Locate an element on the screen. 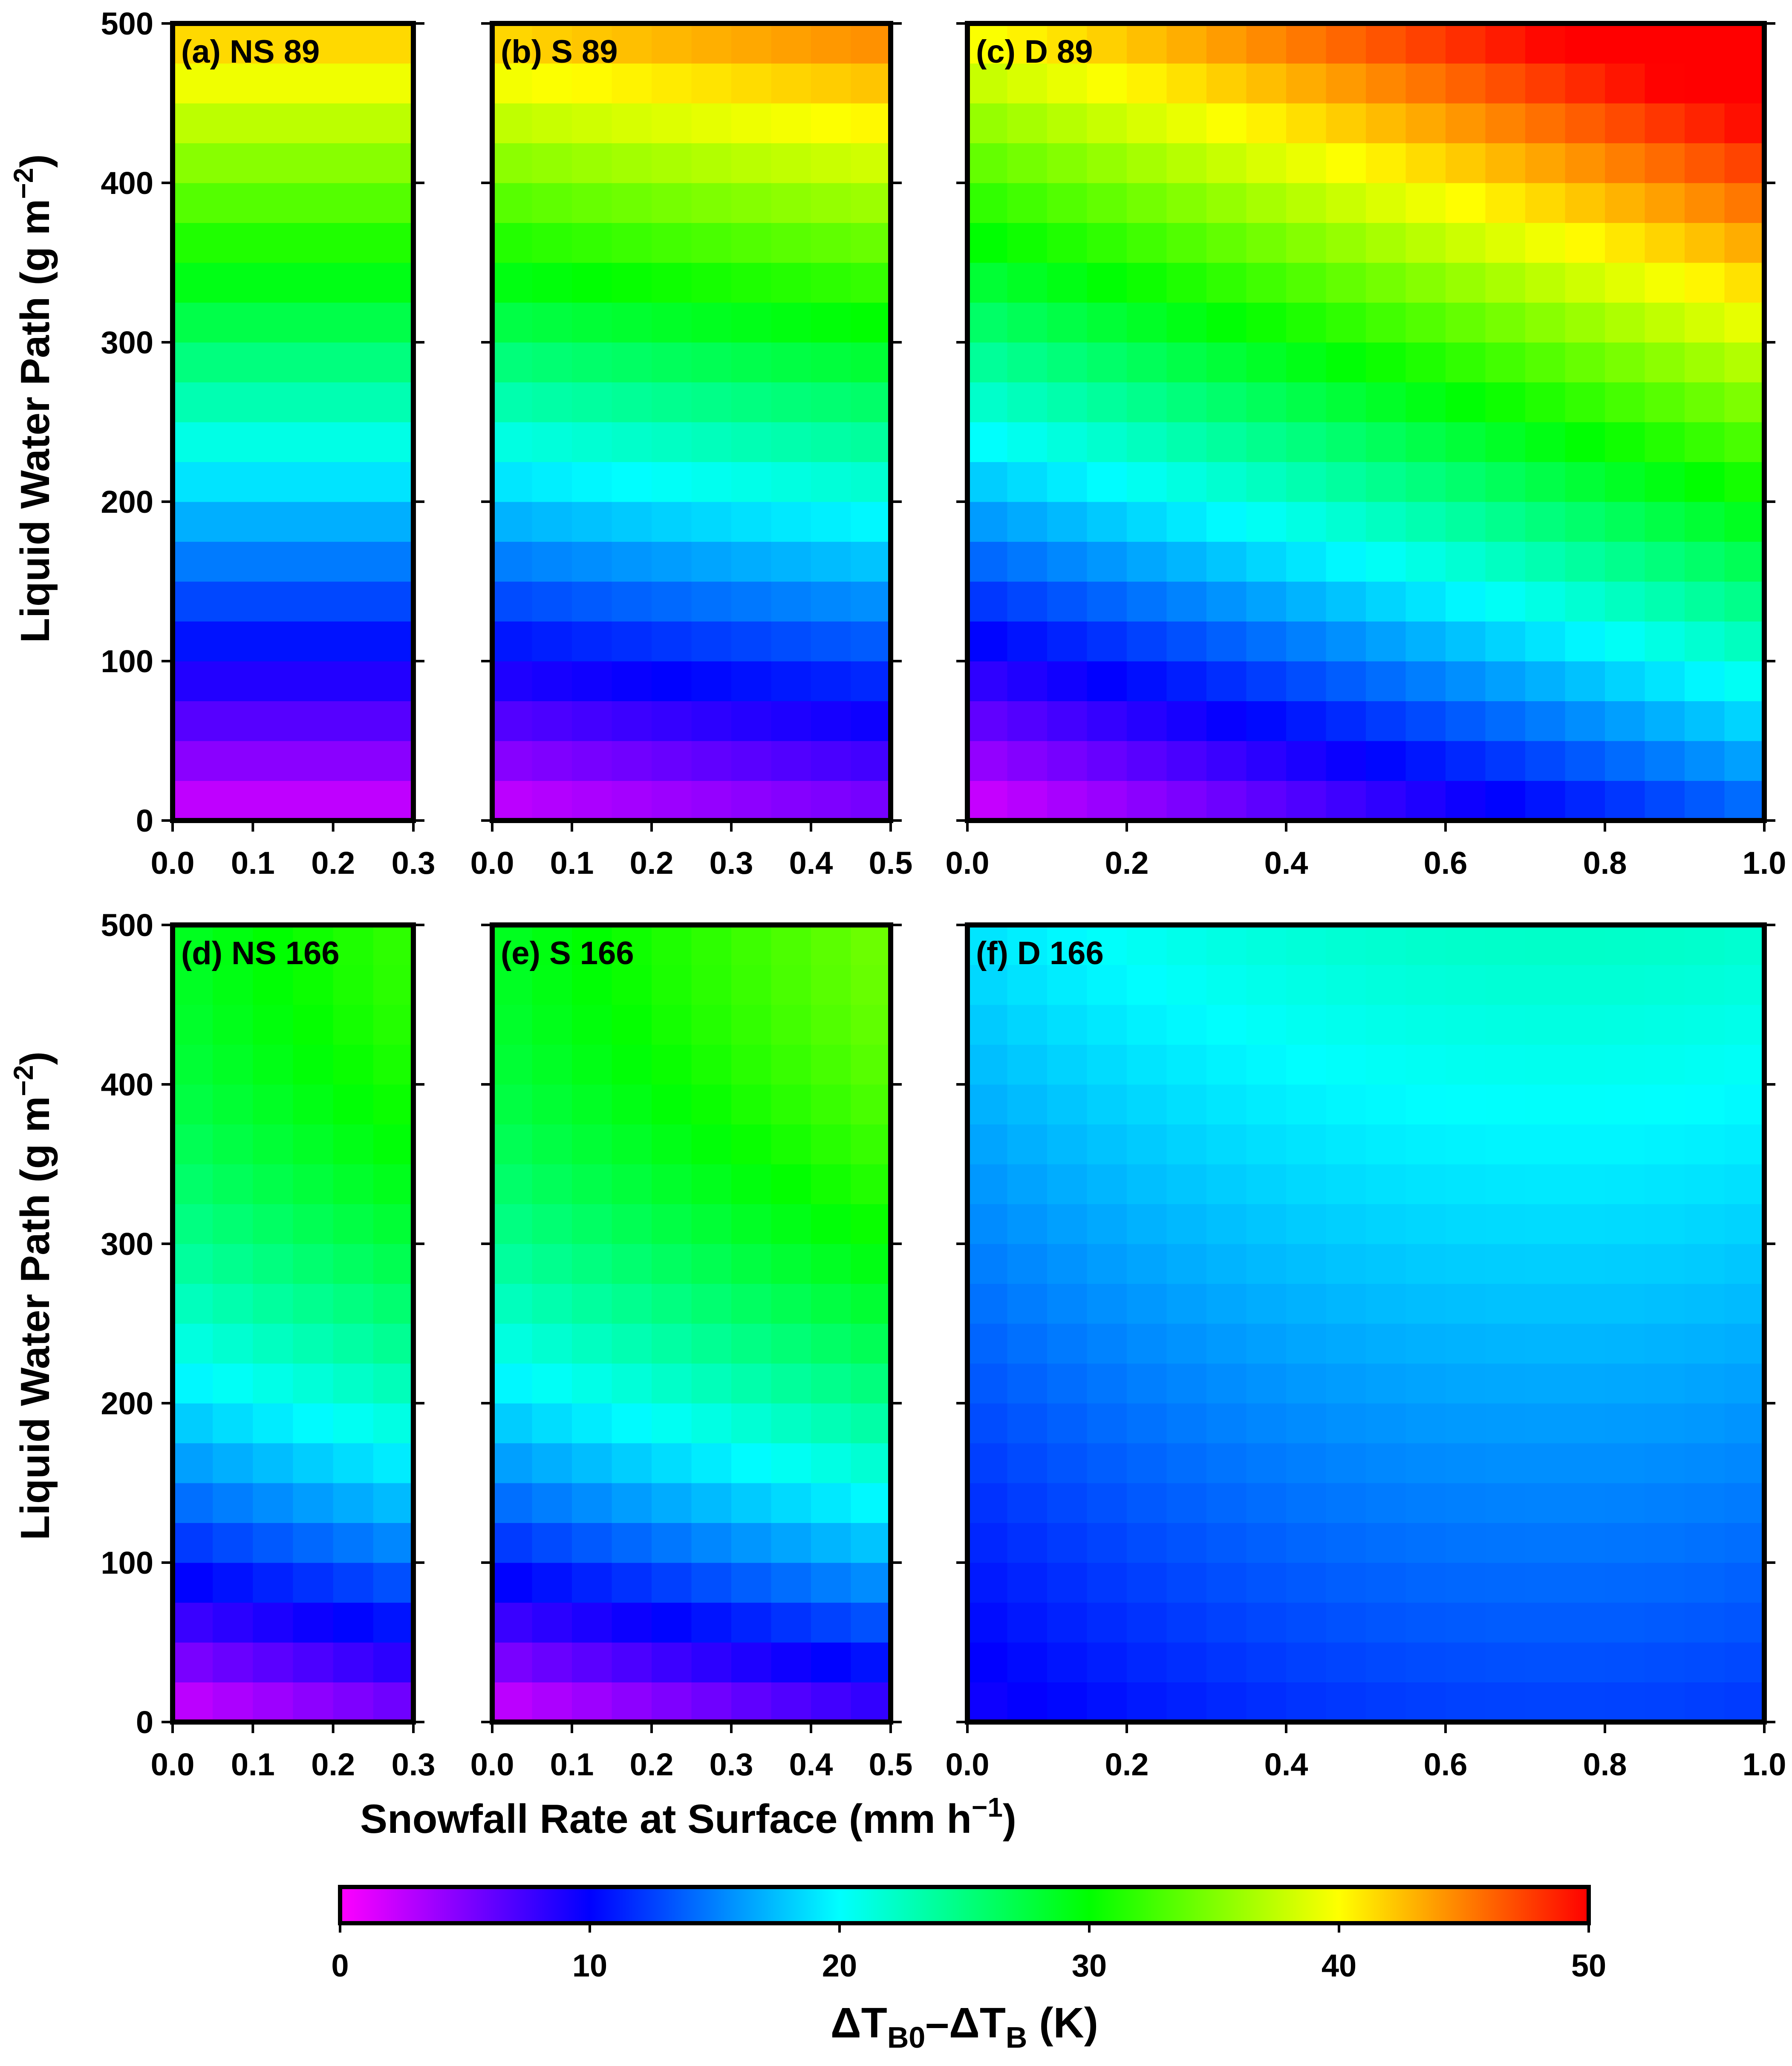 Image resolution: width=1792 pixels, height=2066 pixels. x-tick-label: 0.4 is located at coordinates (1286, 863).